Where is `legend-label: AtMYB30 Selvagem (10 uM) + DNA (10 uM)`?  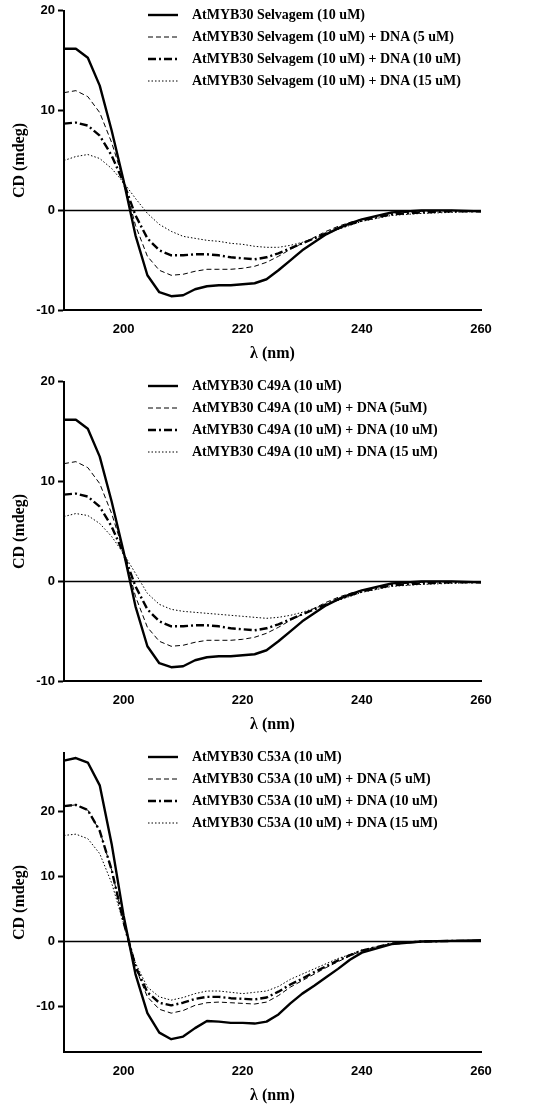 legend-label: AtMYB30 Selvagem (10 uM) + DNA (10 uM) is located at coordinates (326, 59).